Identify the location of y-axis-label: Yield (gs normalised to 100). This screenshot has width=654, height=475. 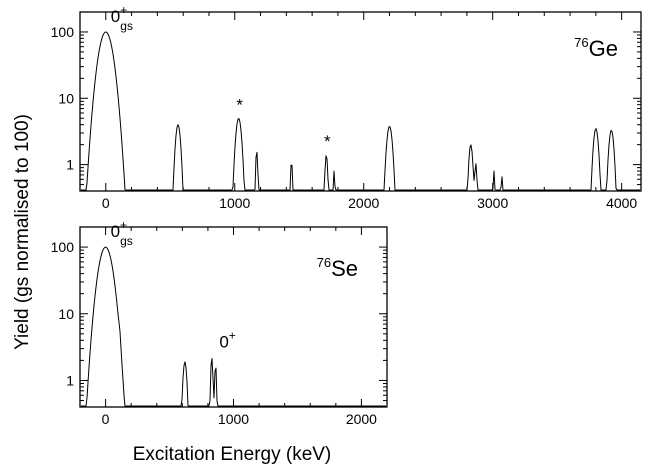
(22, 232).